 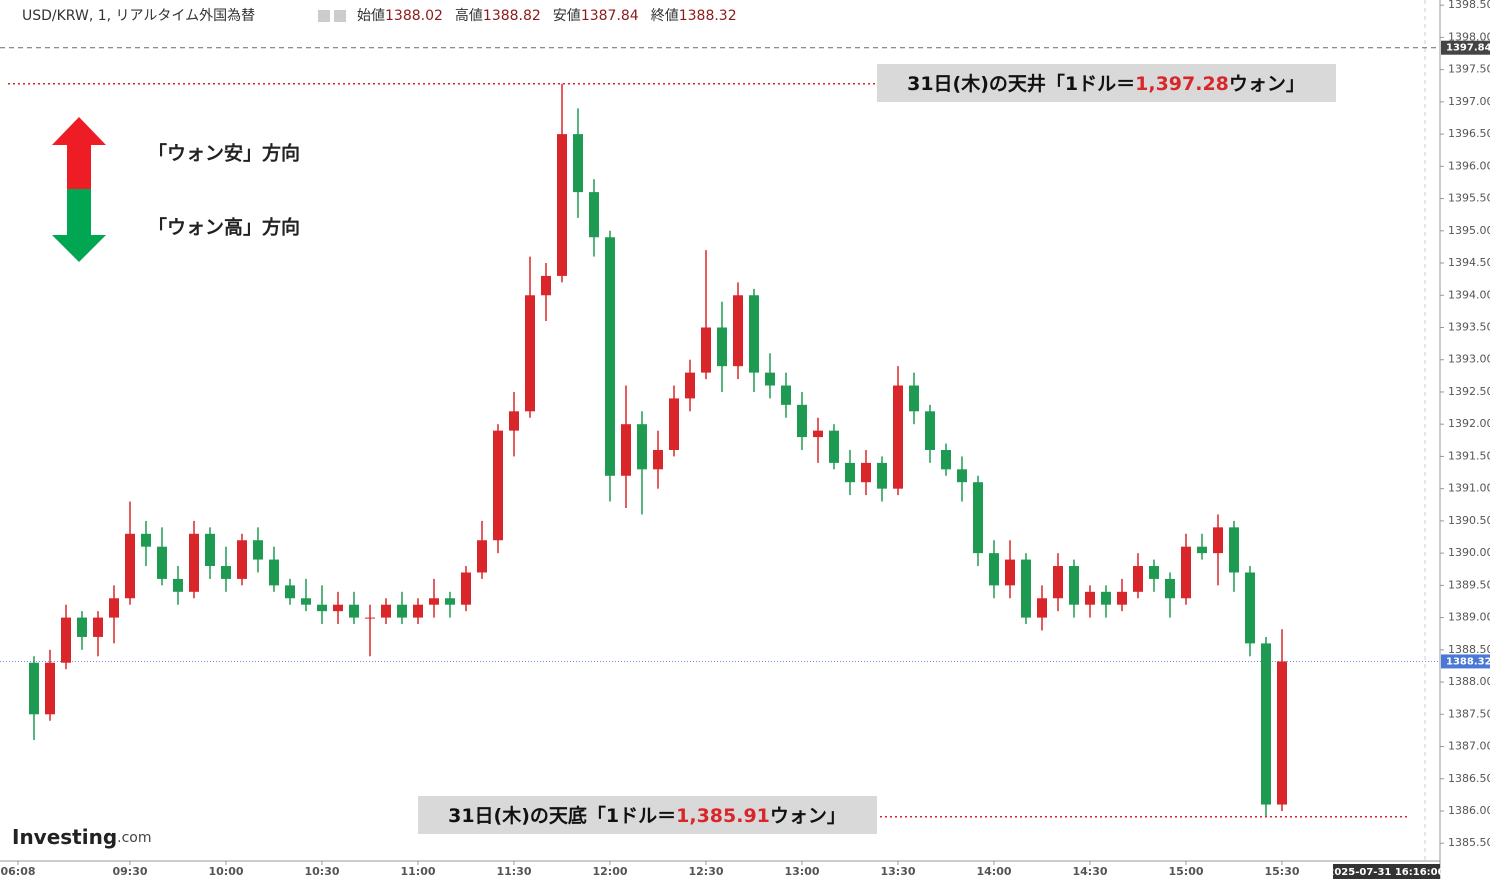 I want to click on cursor-time-box, so click(x=1386, y=871).